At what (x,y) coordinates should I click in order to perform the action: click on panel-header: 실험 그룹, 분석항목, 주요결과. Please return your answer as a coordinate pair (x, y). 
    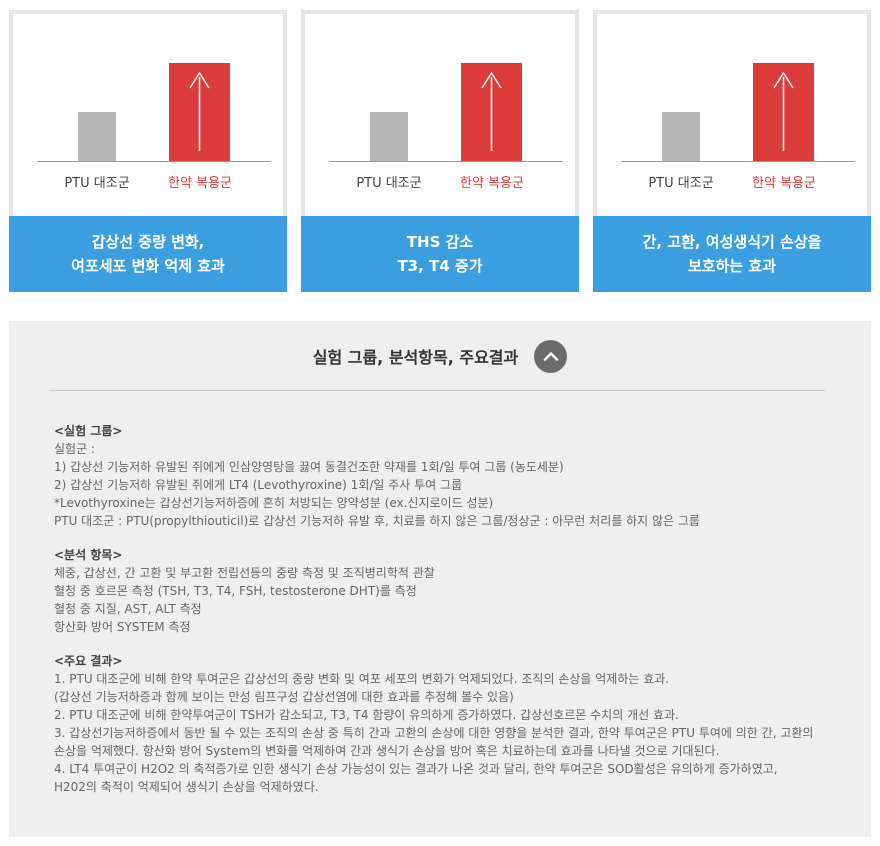
    Looking at the image, I should click on (440, 356).